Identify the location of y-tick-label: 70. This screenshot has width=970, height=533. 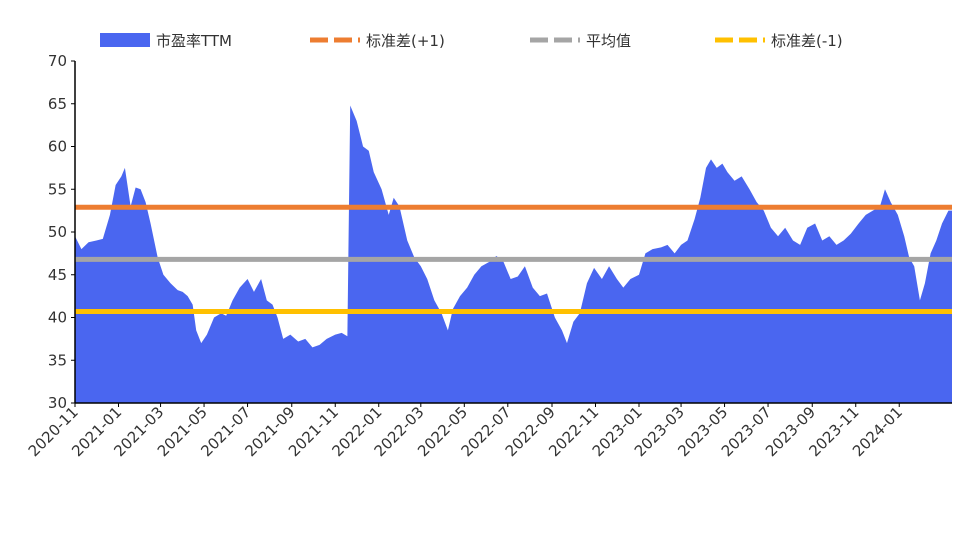
(57, 61).